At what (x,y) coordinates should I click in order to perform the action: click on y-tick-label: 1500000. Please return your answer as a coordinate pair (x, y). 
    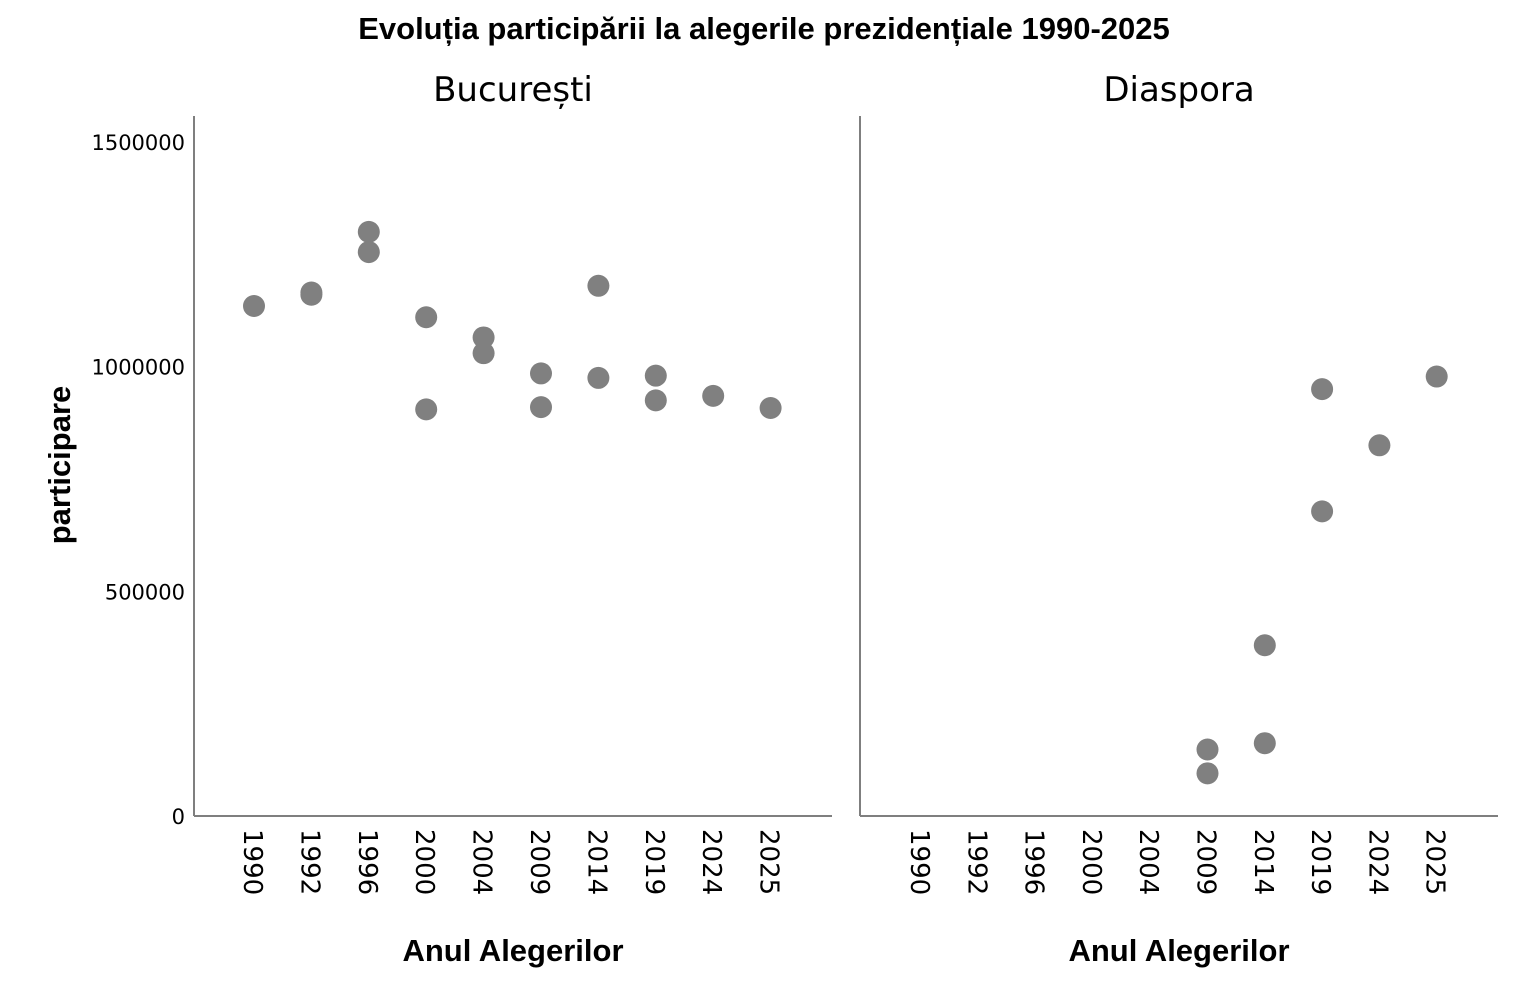
    Looking at the image, I should click on (138, 143).